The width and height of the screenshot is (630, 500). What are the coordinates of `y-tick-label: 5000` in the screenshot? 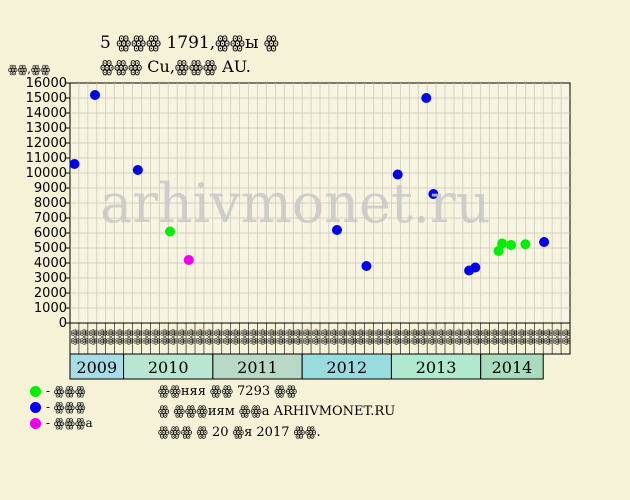 It's located at (50, 248).